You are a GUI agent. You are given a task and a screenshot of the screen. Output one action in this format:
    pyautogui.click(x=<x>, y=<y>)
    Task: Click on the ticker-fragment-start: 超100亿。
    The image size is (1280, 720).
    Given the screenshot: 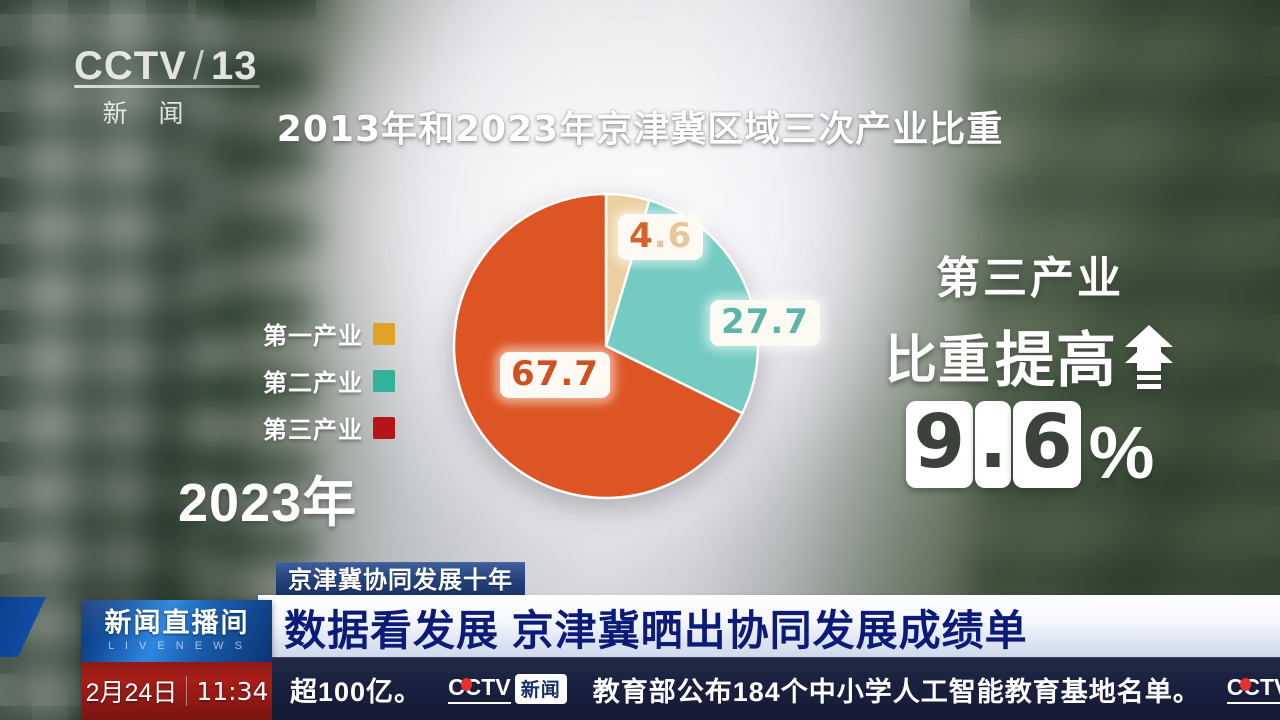 What is the action you would take?
    pyautogui.click(x=356, y=691)
    